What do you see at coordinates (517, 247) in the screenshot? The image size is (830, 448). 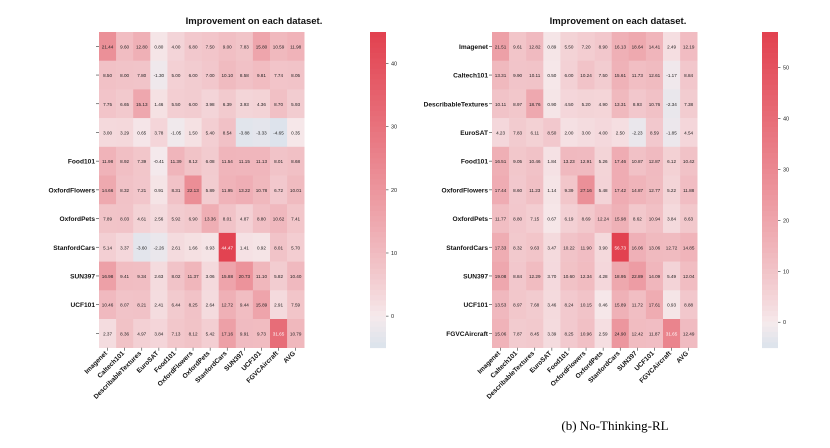 I see `cell-value: 8.32` at bounding box center [517, 247].